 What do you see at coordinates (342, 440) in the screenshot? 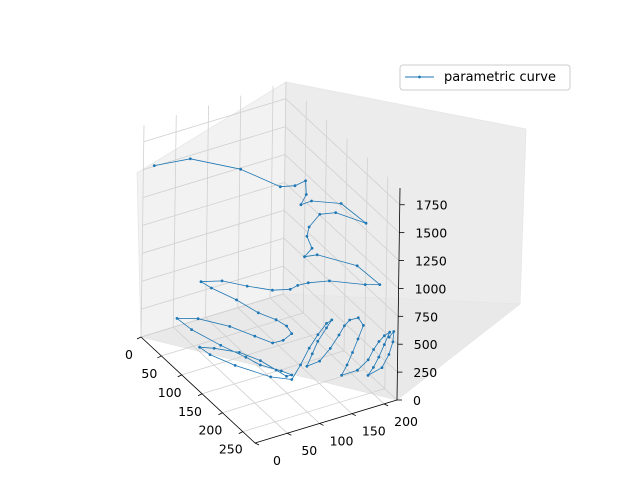
I see `y-tick-label: 100` at bounding box center [342, 440].